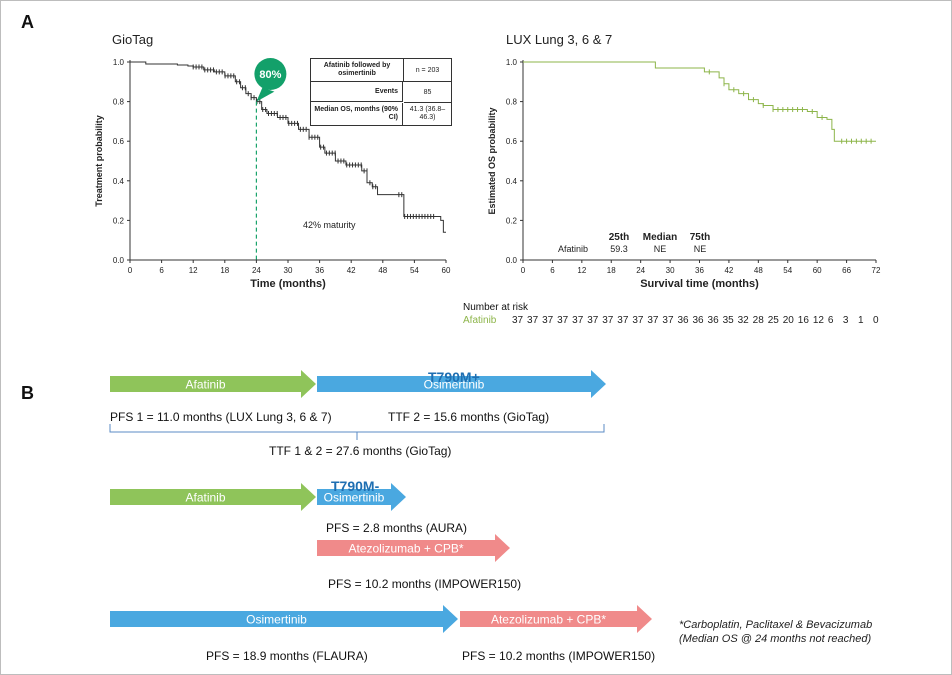 The image size is (952, 675). What do you see at coordinates (133, 39) in the screenshot?
I see `giotag-title: GioTag` at bounding box center [133, 39].